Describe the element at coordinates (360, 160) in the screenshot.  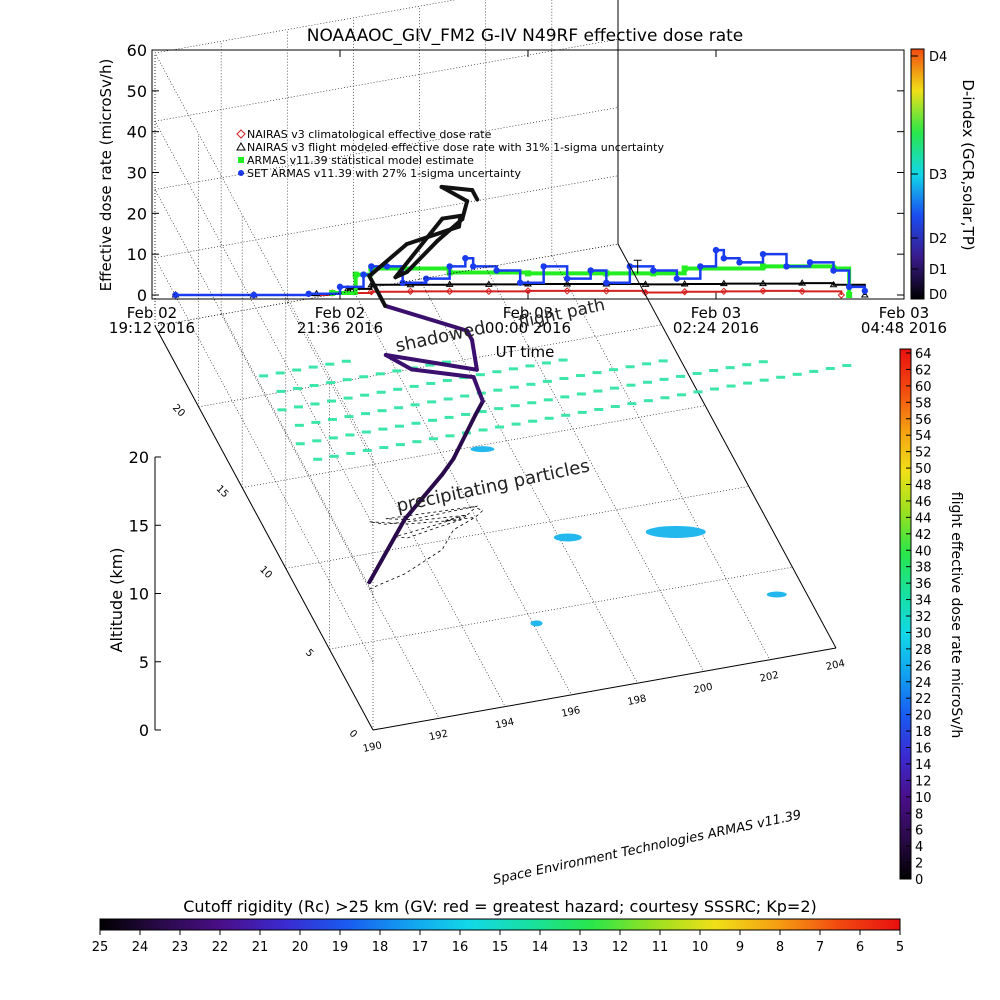
I see `legend-entry: ARMAS v11.39 statistical model estimate` at that location.